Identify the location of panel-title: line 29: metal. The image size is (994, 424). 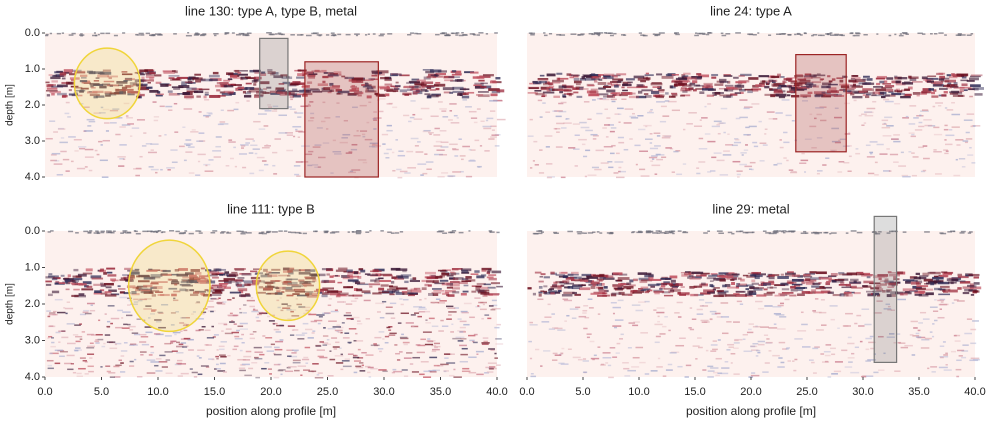
(750, 208).